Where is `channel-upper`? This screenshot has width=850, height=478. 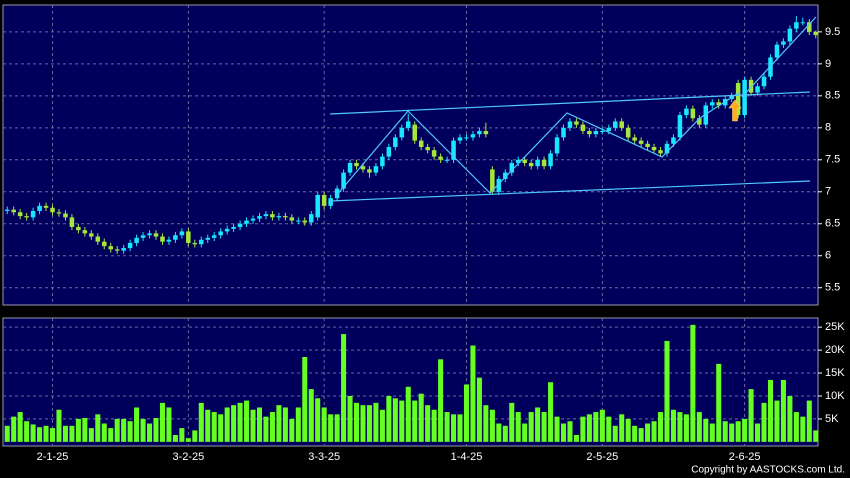
channel-upper is located at coordinates (570, 103).